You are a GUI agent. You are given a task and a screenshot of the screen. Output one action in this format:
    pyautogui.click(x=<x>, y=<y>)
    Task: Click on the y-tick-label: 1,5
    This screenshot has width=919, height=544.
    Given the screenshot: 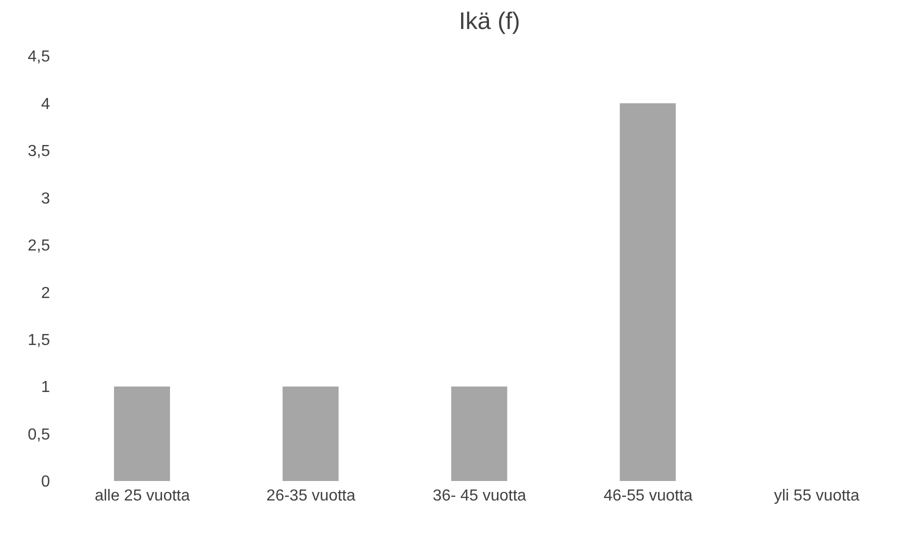 What is the action you would take?
    pyautogui.click(x=39, y=341)
    